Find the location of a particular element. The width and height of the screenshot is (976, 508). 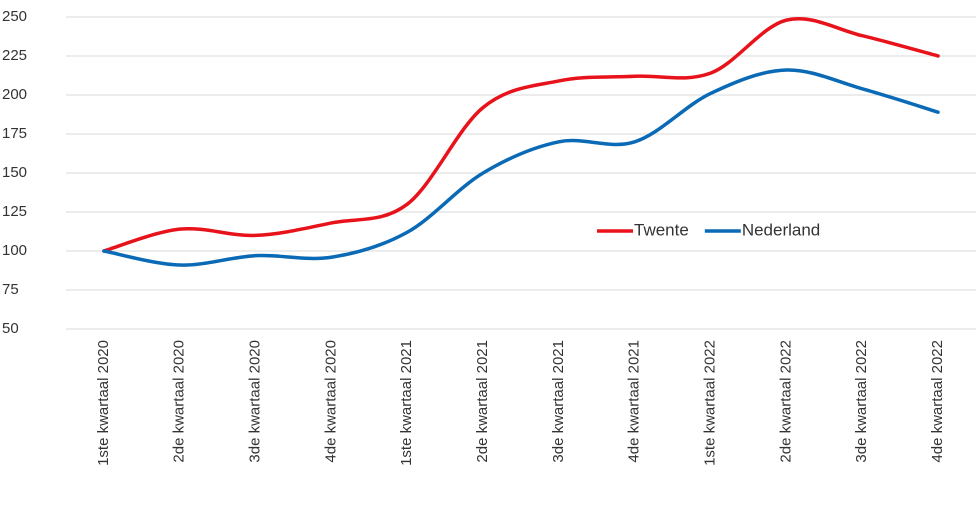

y-tick-label: 225 is located at coordinates (14, 55).